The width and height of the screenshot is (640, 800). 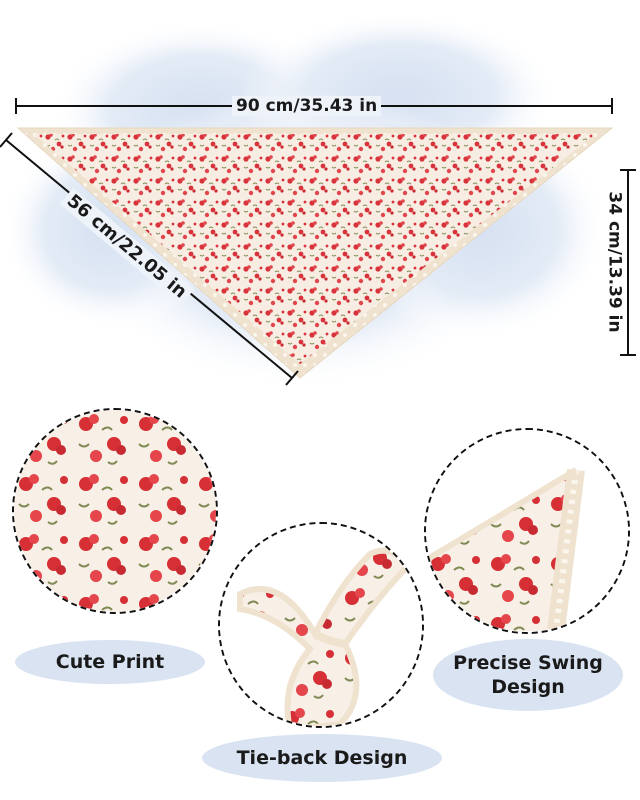 I want to click on tie-back-label: Tie-back Design, so click(x=322, y=758).